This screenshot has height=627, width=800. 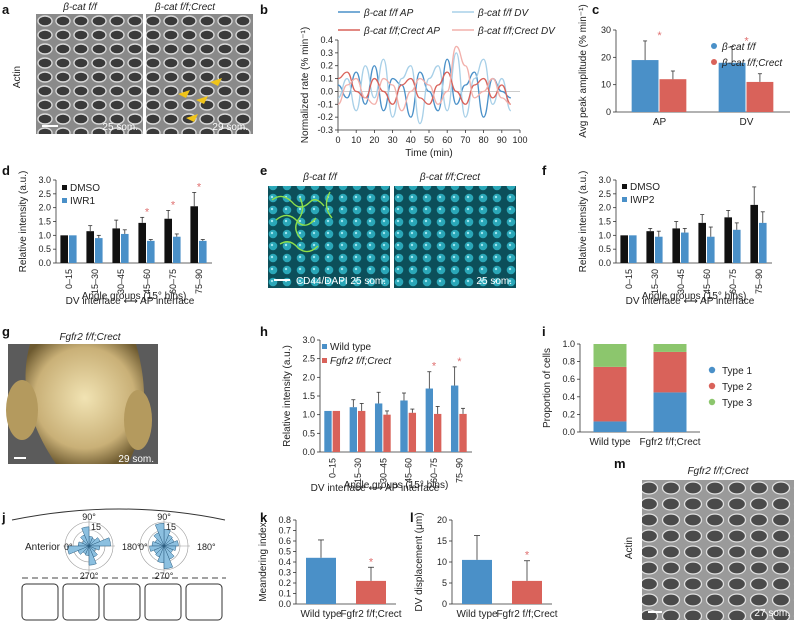 What do you see at coordinates (442, 520) in the screenshot?
I see `l-ytick-label-4: 20` at bounding box center [442, 520].